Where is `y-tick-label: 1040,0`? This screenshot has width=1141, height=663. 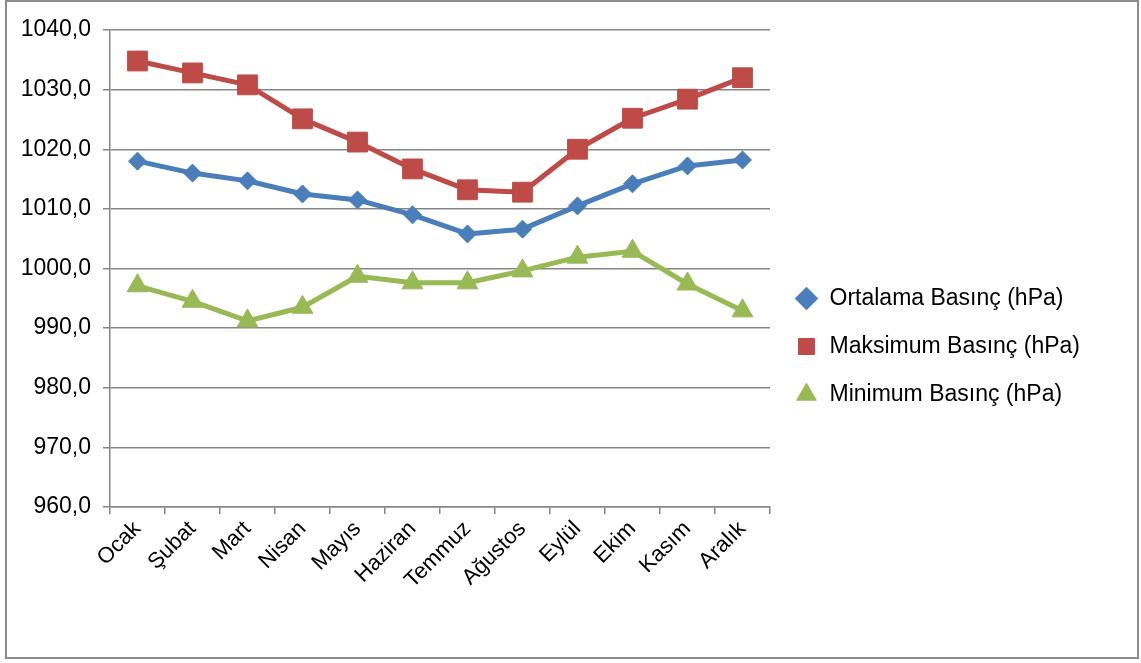 y-tick-label: 1040,0 is located at coordinates (55, 28).